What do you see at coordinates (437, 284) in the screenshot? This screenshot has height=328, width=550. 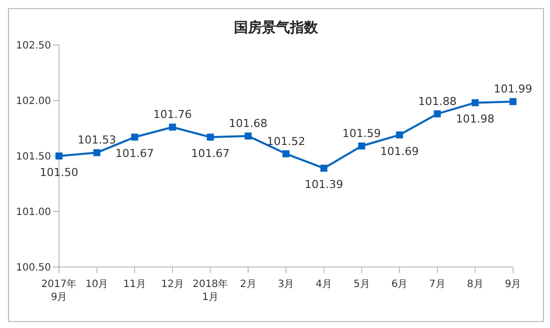 I see `x-tick-label: 7月` at bounding box center [437, 284].